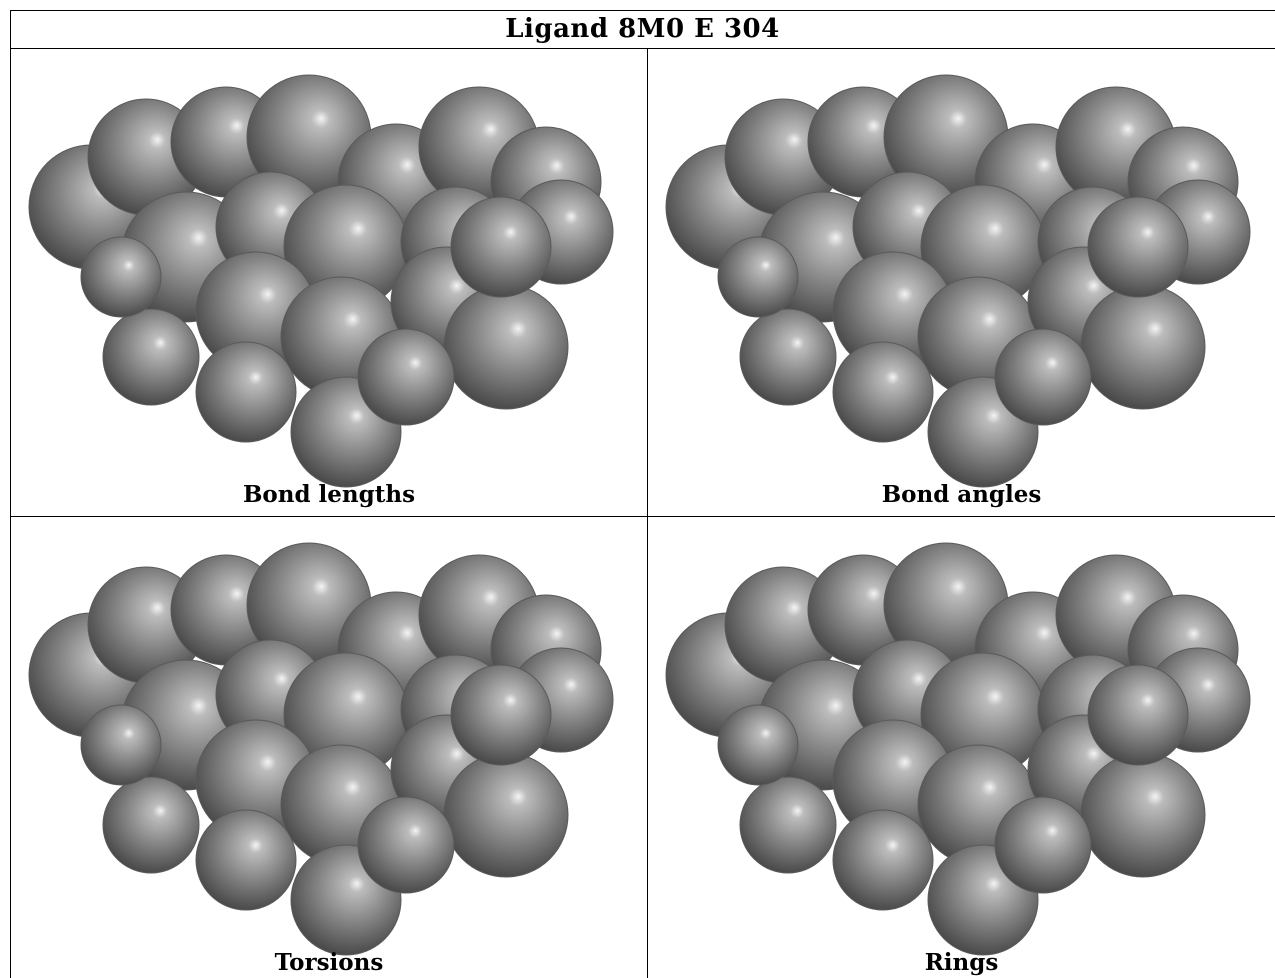 The height and width of the screenshot is (978, 1275). What do you see at coordinates (329, 962) in the screenshot?
I see `panel-caption: Torsions` at bounding box center [329, 962].